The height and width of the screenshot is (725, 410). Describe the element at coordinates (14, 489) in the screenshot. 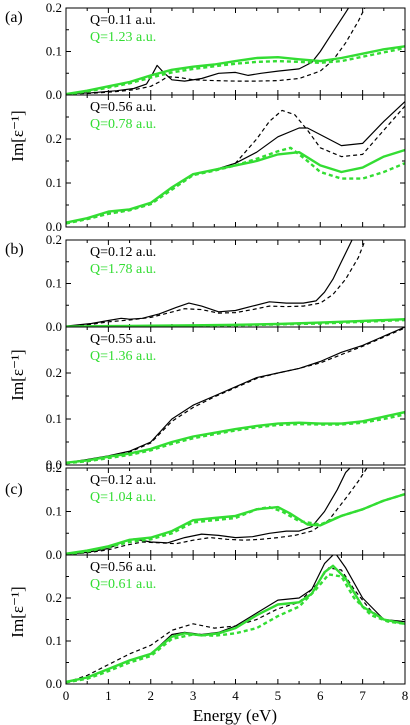

I see `panel-tag: (c)` at that location.